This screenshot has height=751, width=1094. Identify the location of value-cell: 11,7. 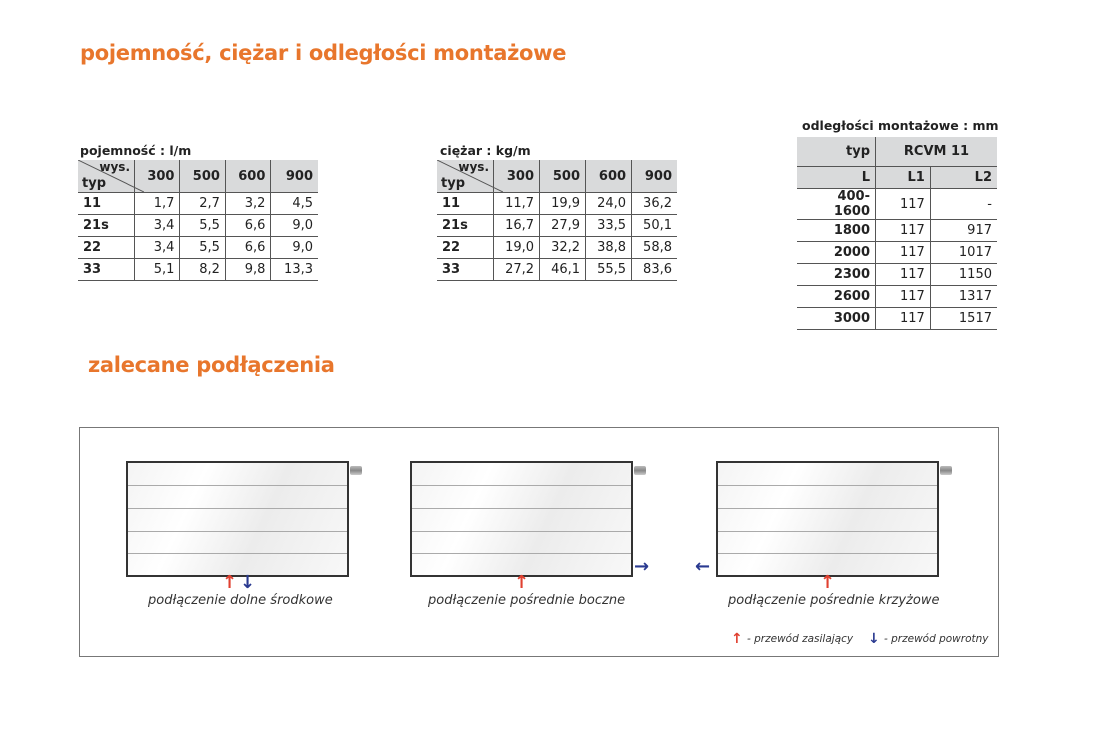
(516, 203).